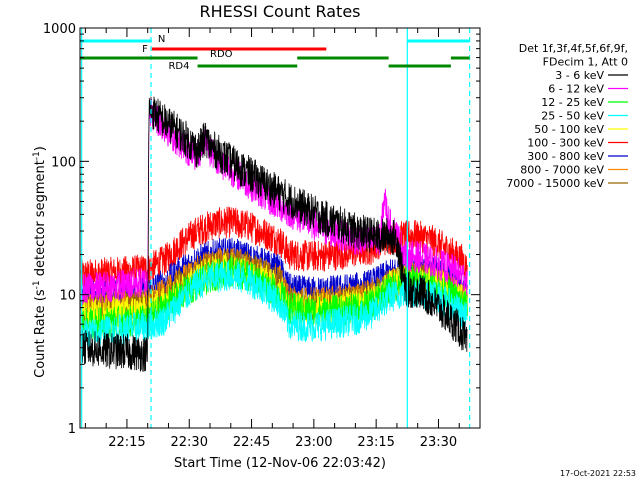  I want to click on x-tick-label-0: 22:15, so click(126, 442).